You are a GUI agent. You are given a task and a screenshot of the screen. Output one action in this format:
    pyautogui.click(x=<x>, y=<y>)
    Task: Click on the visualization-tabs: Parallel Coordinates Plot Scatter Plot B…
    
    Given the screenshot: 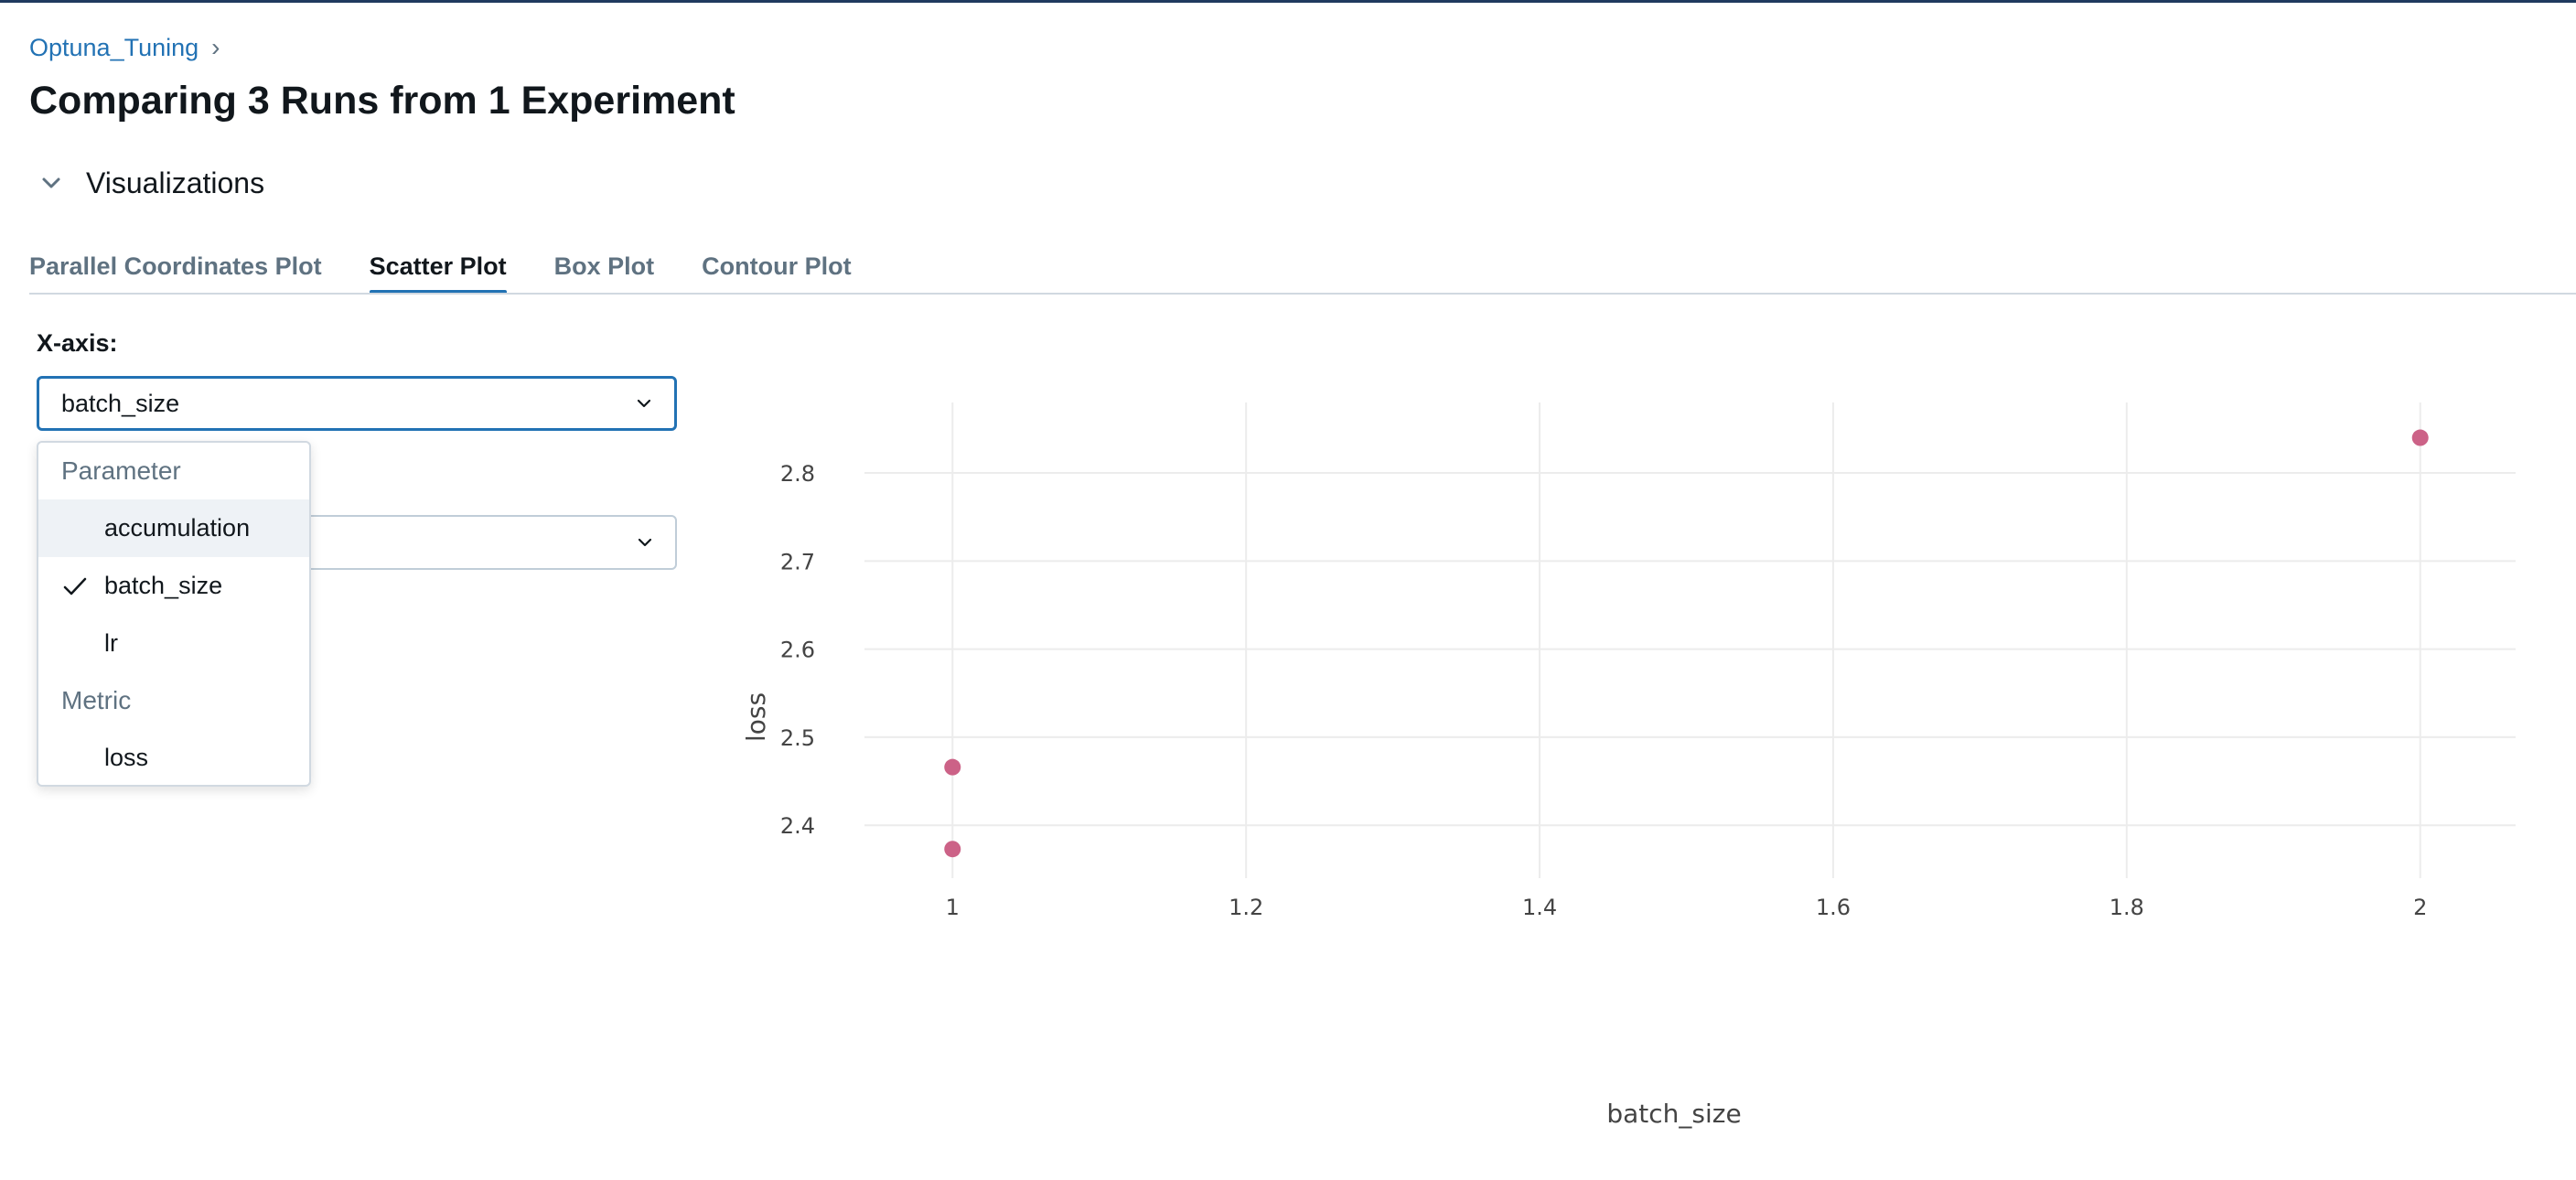 What is the action you would take?
    pyautogui.click(x=464, y=271)
    